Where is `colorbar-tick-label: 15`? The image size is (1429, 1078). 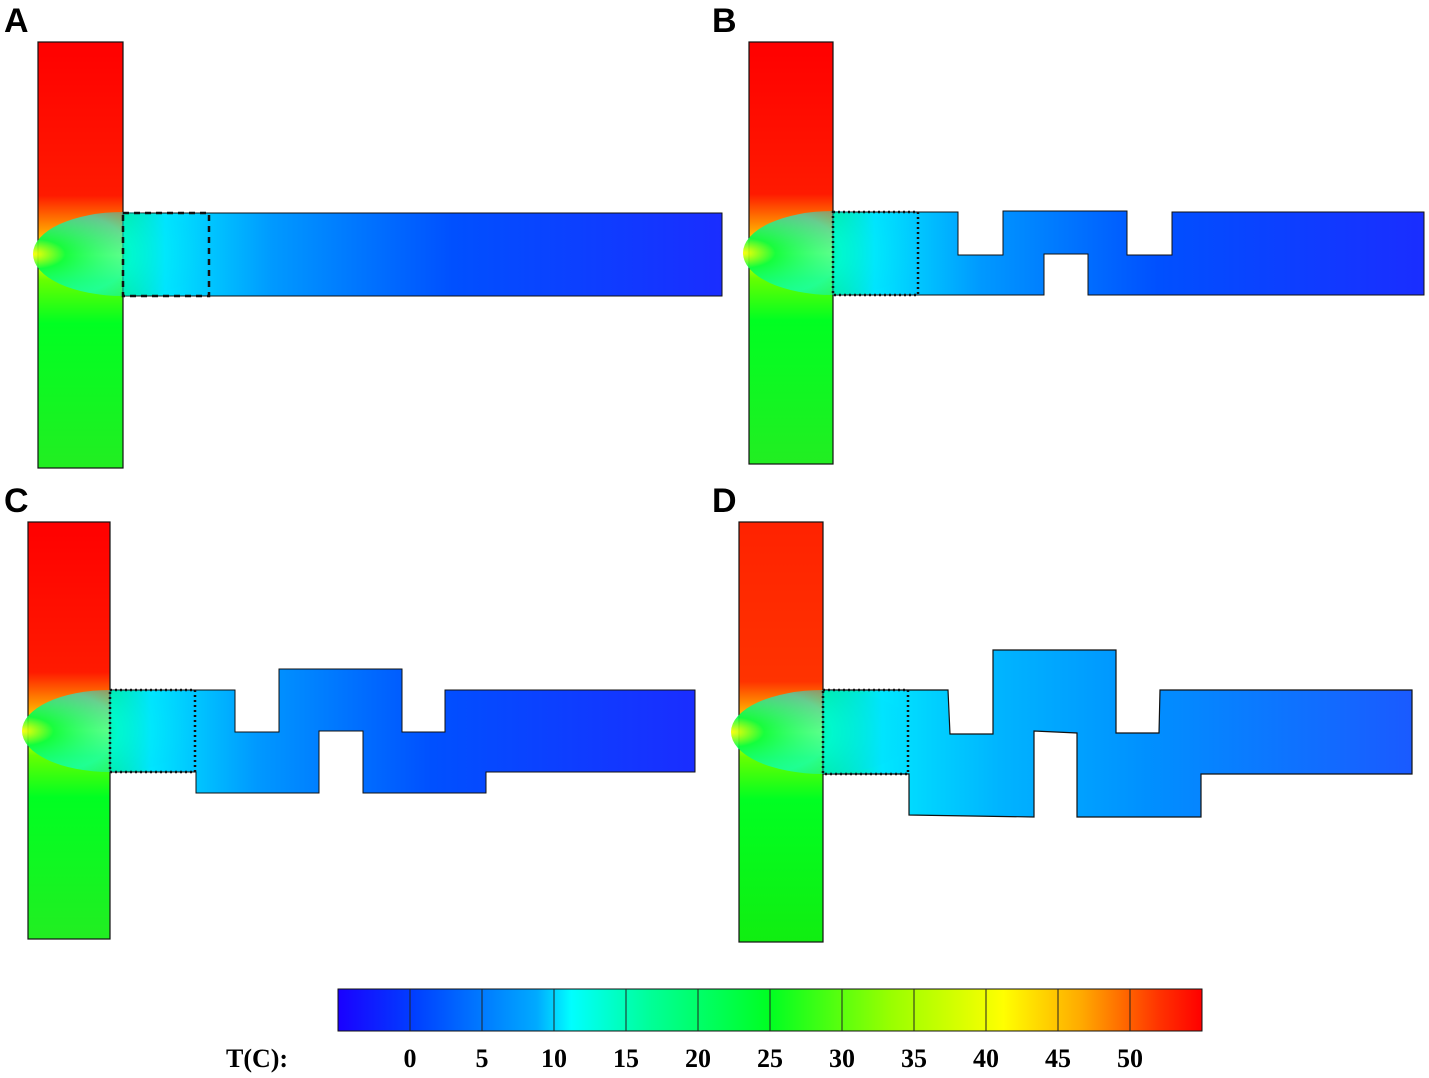 colorbar-tick-label: 15 is located at coordinates (626, 1058).